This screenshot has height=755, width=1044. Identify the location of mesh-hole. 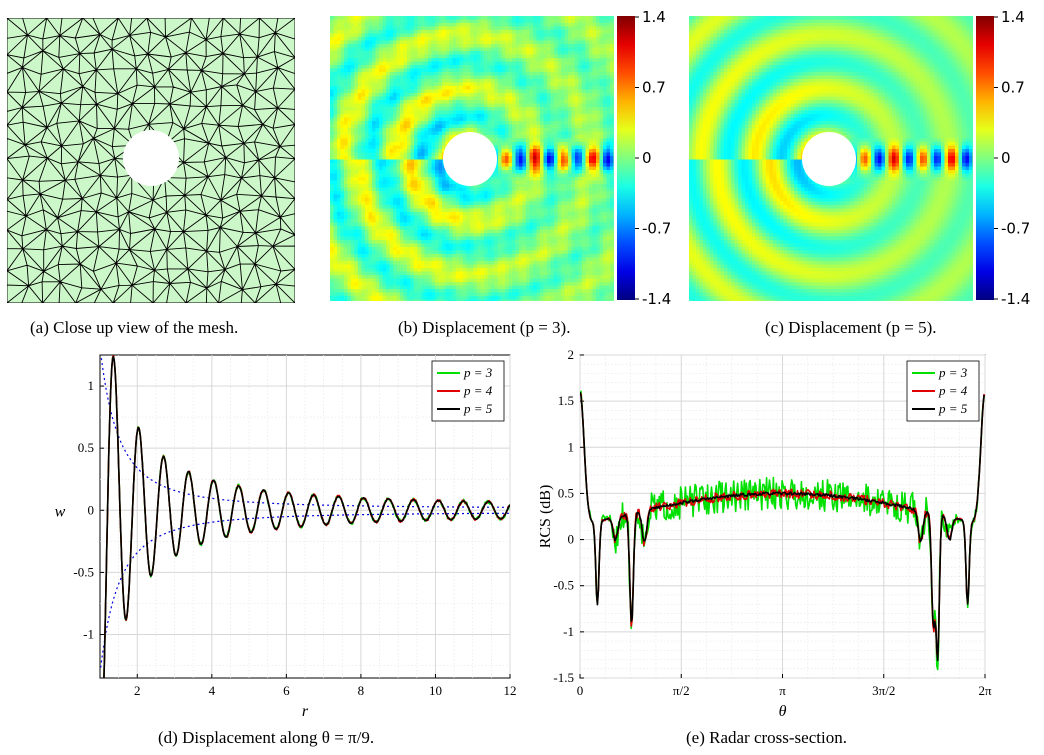
(151, 158).